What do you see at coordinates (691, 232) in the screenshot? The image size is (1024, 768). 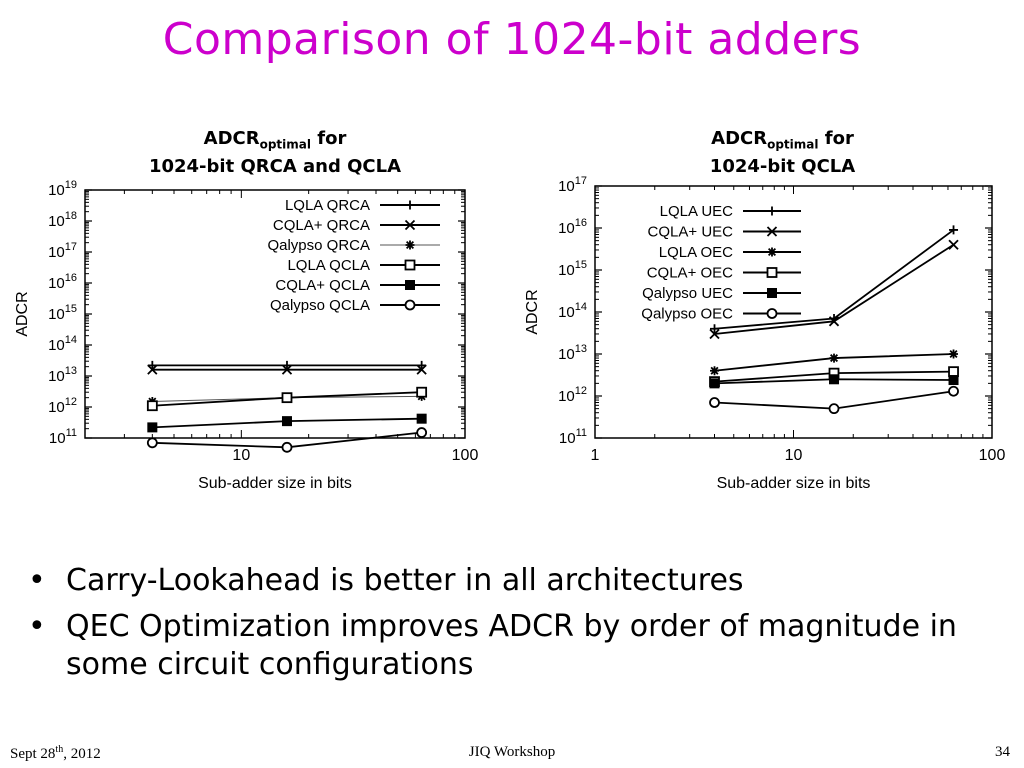 I see `chart-2-legend-label: CQLA+ UEC` at bounding box center [691, 232].